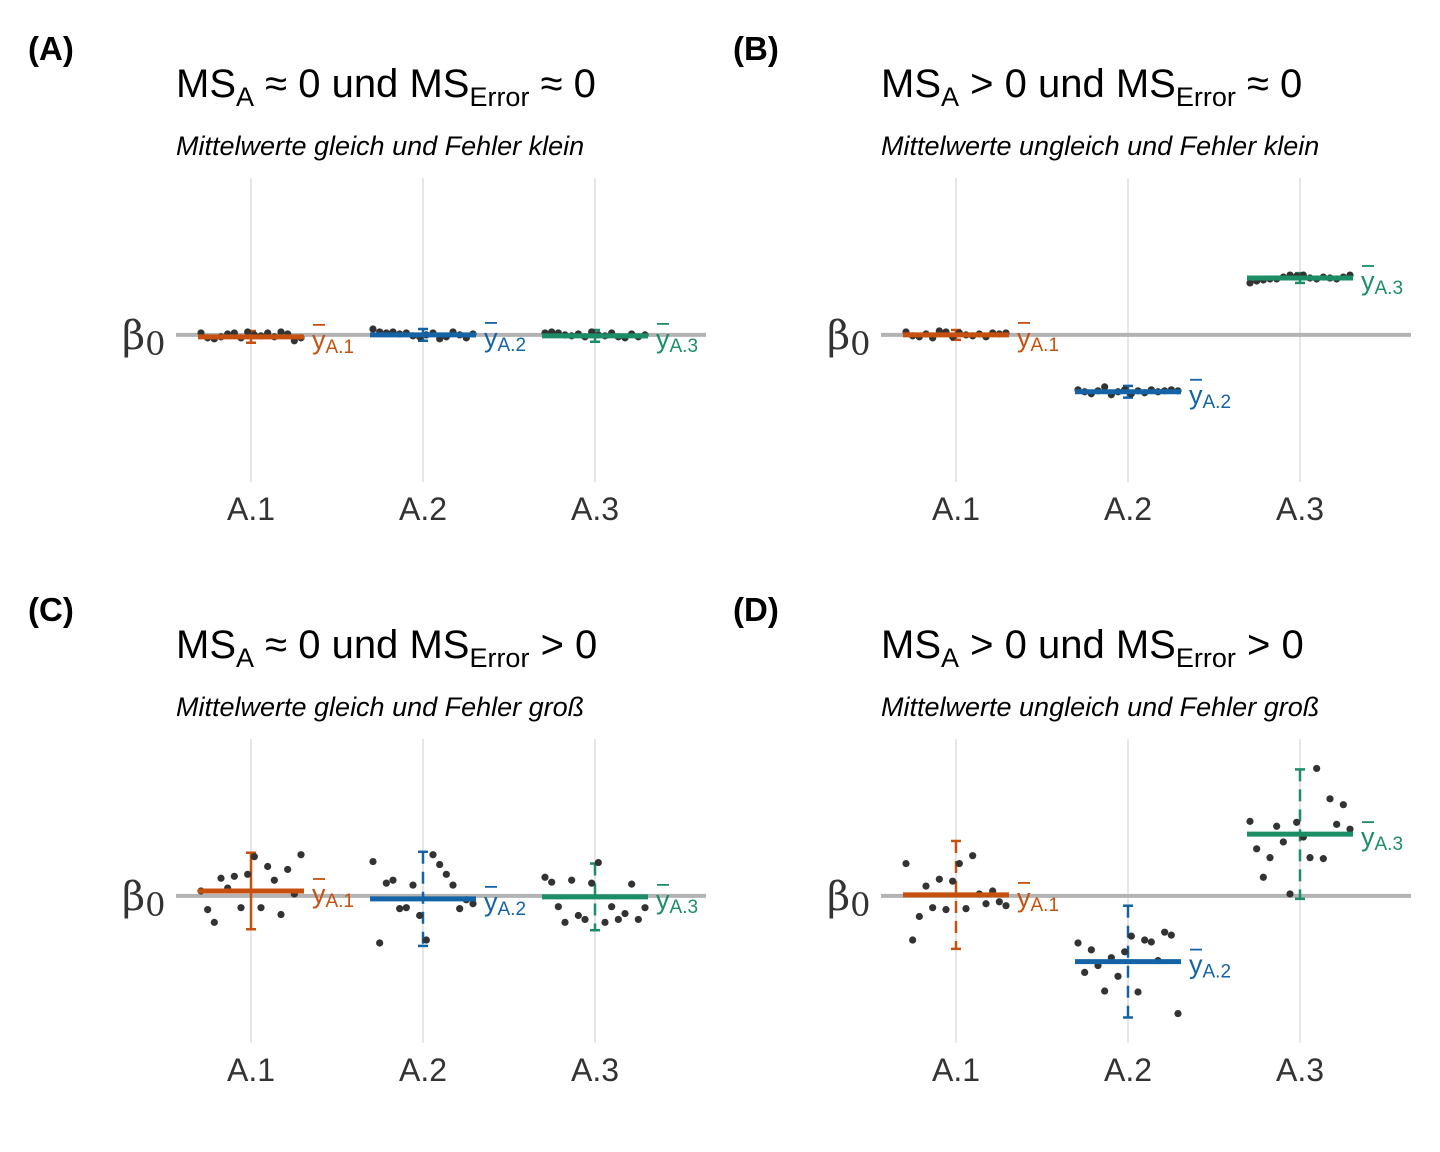  Describe the element at coordinates (1100, 146) in the screenshot. I see `panel-subtitle: Mittelwerte ungleich und Fehler klein` at that location.